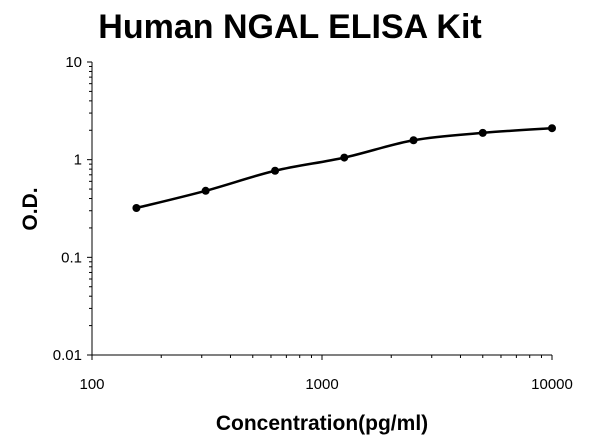 This screenshot has height=447, width=600. I want to click on y-tick-label: 10, so click(73, 62).